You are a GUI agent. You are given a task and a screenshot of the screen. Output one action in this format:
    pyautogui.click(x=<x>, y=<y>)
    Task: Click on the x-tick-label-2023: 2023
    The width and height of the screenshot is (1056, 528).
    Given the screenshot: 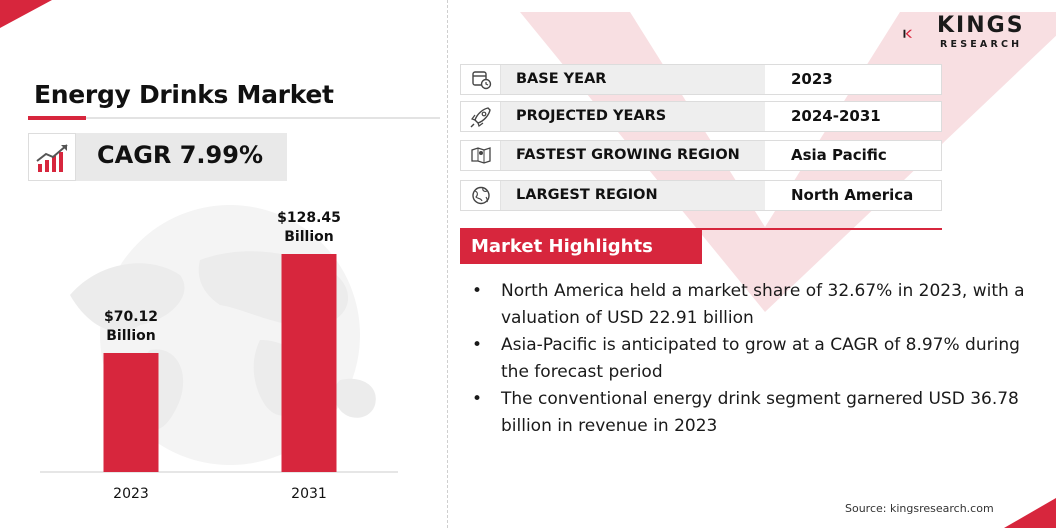 What is the action you would take?
    pyautogui.click(x=131, y=494)
    